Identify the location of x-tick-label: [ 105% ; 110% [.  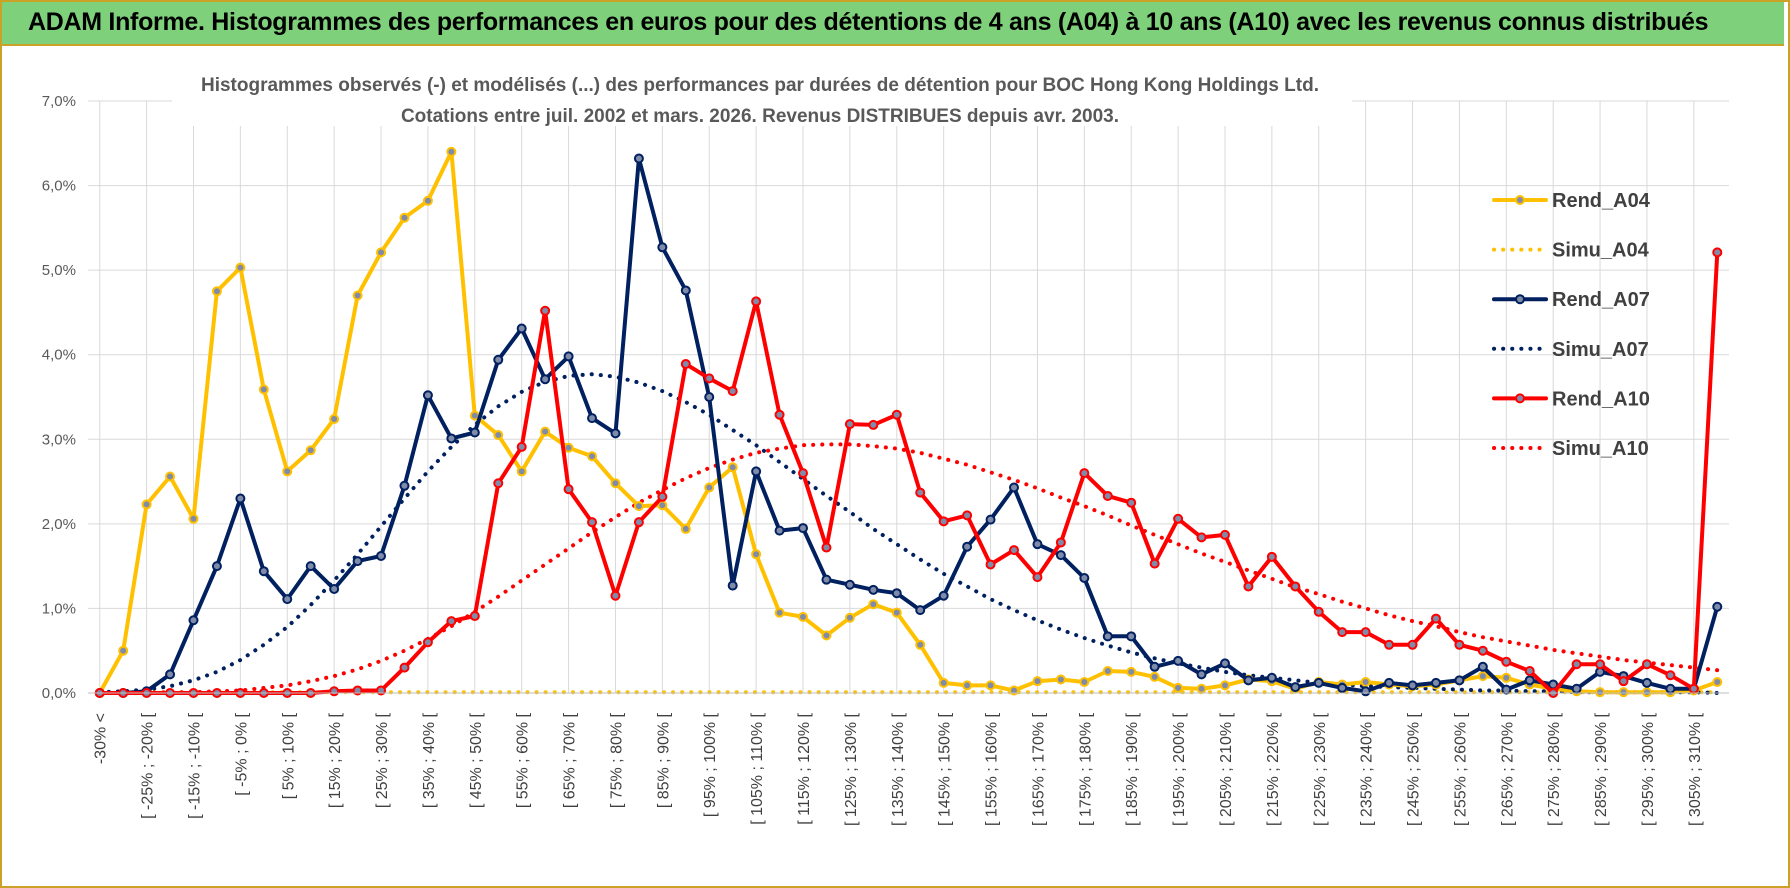
(757, 768).